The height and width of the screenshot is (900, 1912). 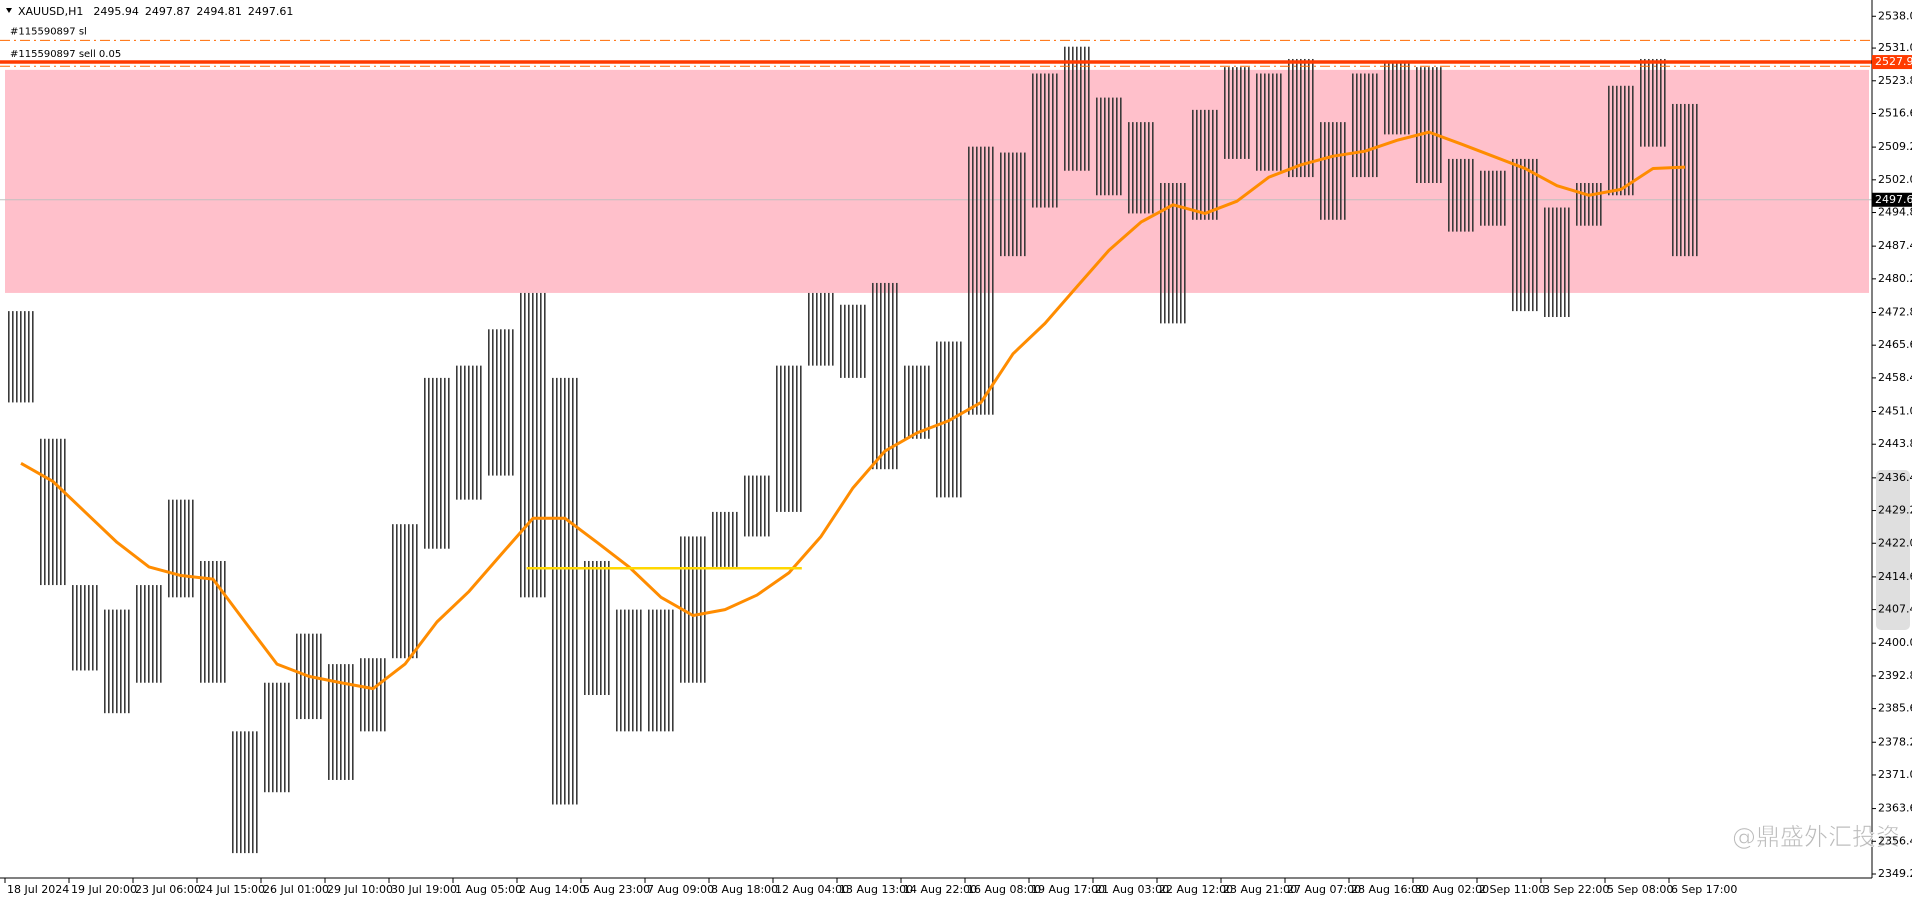 What do you see at coordinates (744, 889) in the screenshot?
I see `x-tick-label: 8 Aug 18:00` at bounding box center [744, 889].